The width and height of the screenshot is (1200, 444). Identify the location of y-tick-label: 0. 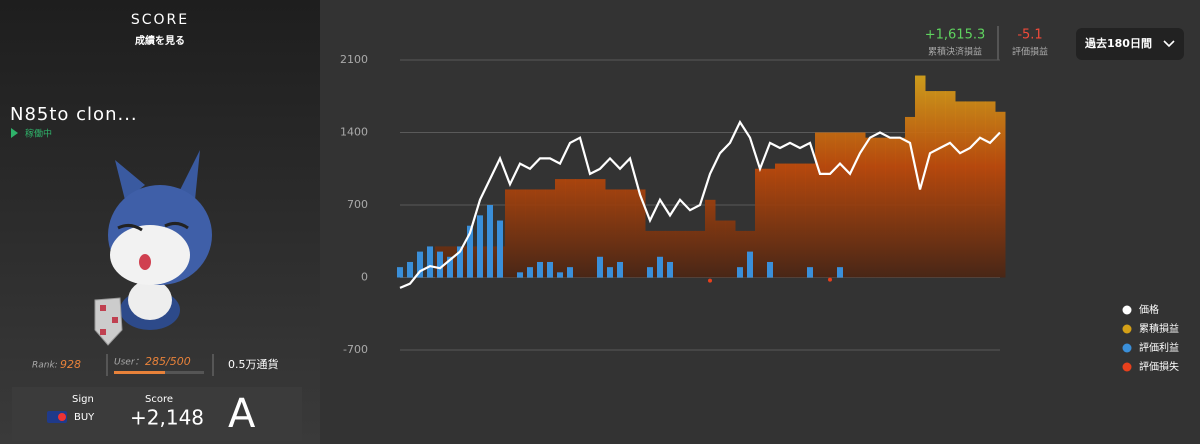
(364, 277).